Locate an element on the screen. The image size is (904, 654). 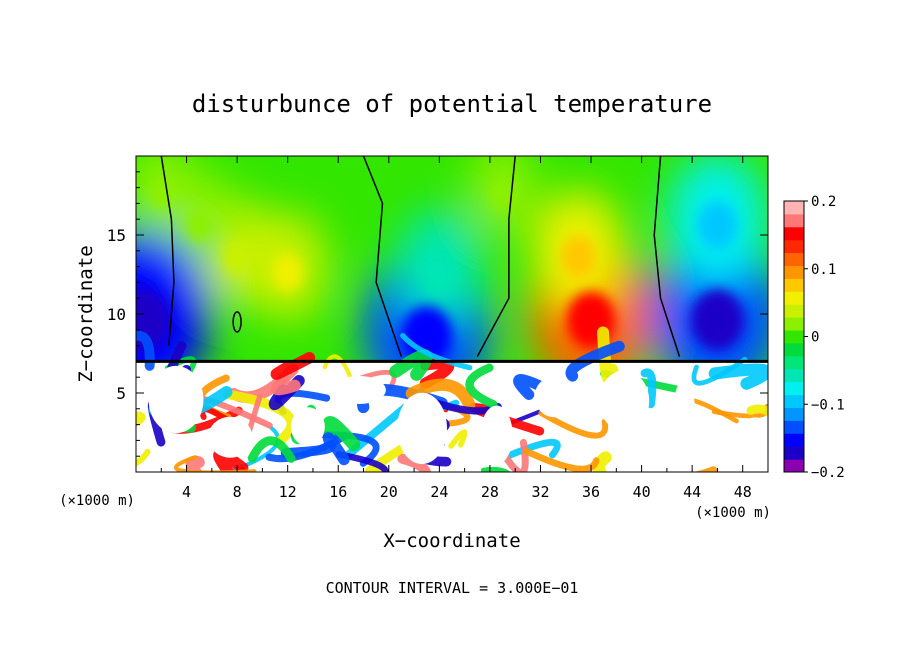
y-axis-label: Z−coordinate is located at coordinates (86, 313).